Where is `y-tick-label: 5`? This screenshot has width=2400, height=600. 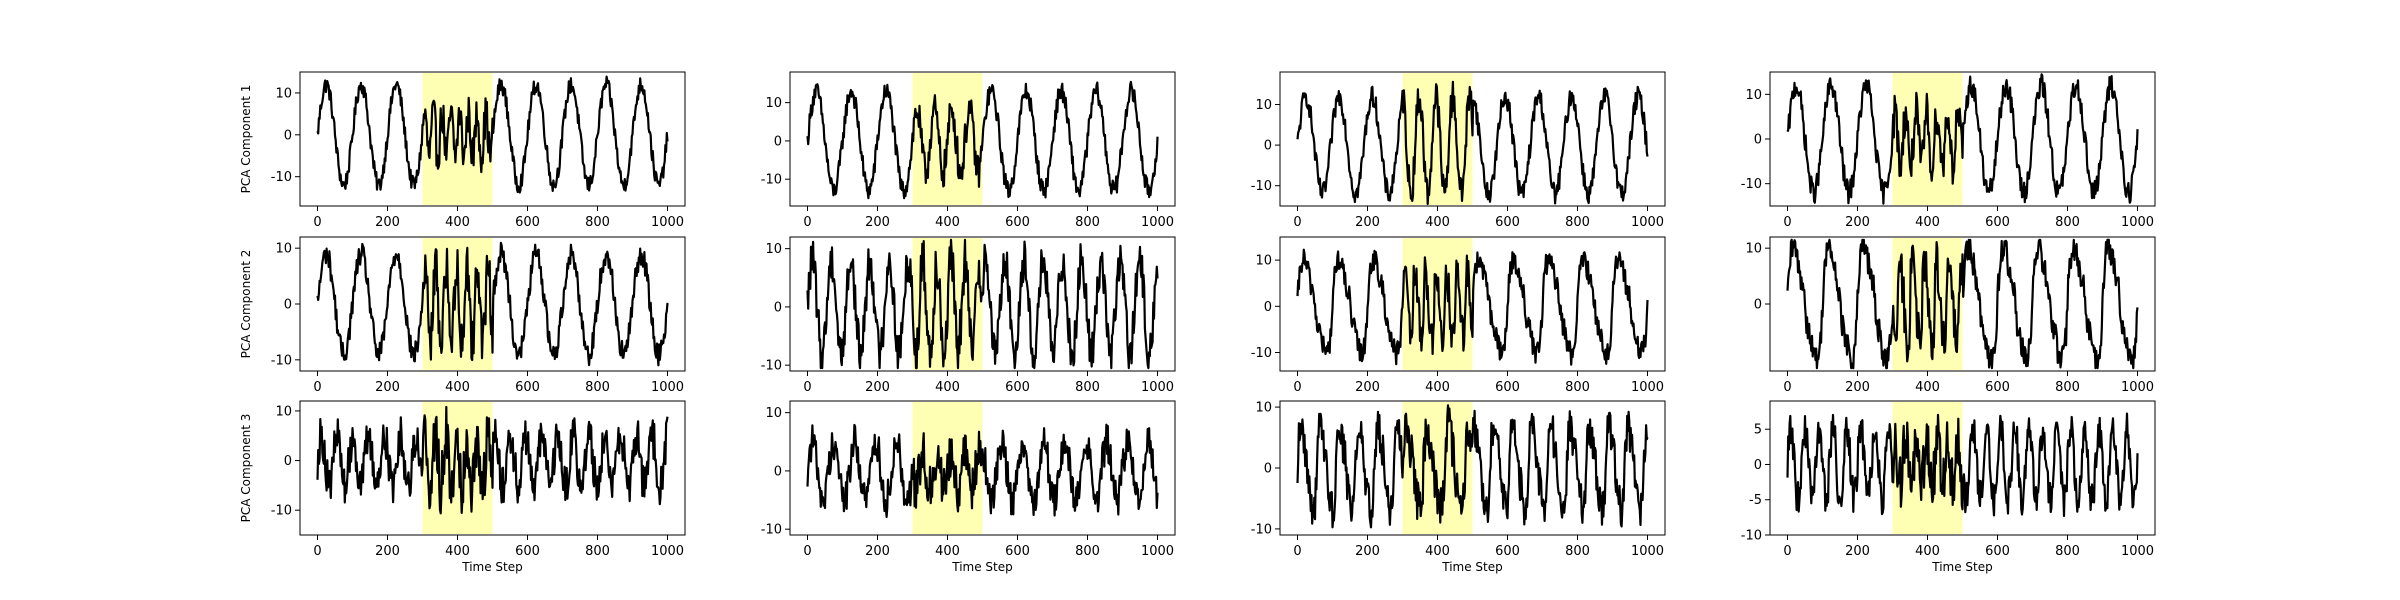 y-tick-label: 5 is located at coordinates (1758, 430).